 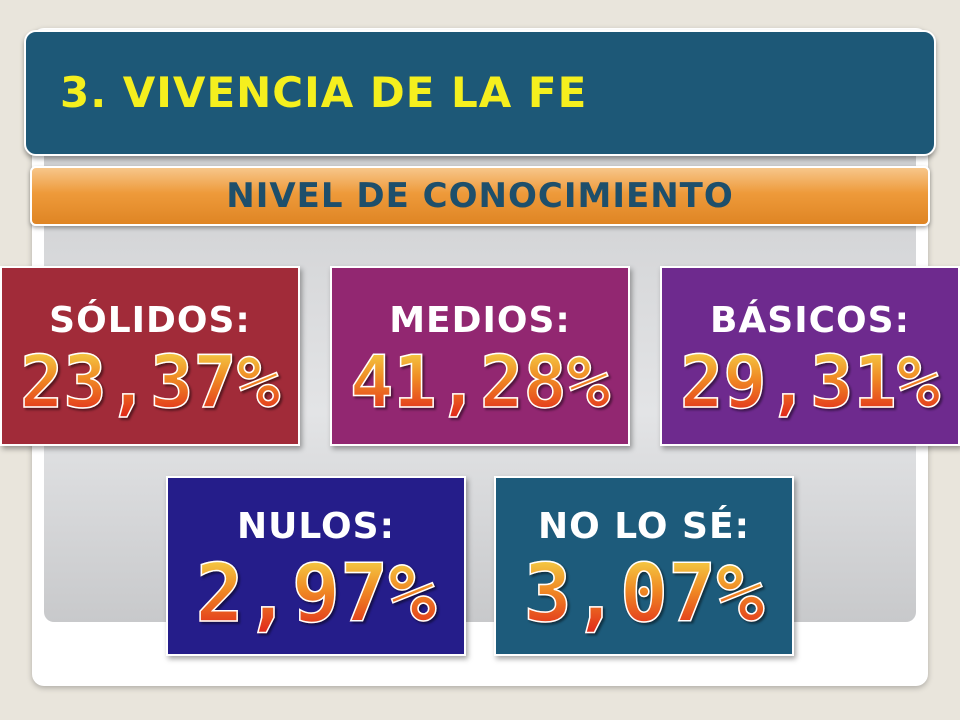 I want to click on stat-box-solidos: SÓLIDOS: 23,37%, so click(x=150, y=356).